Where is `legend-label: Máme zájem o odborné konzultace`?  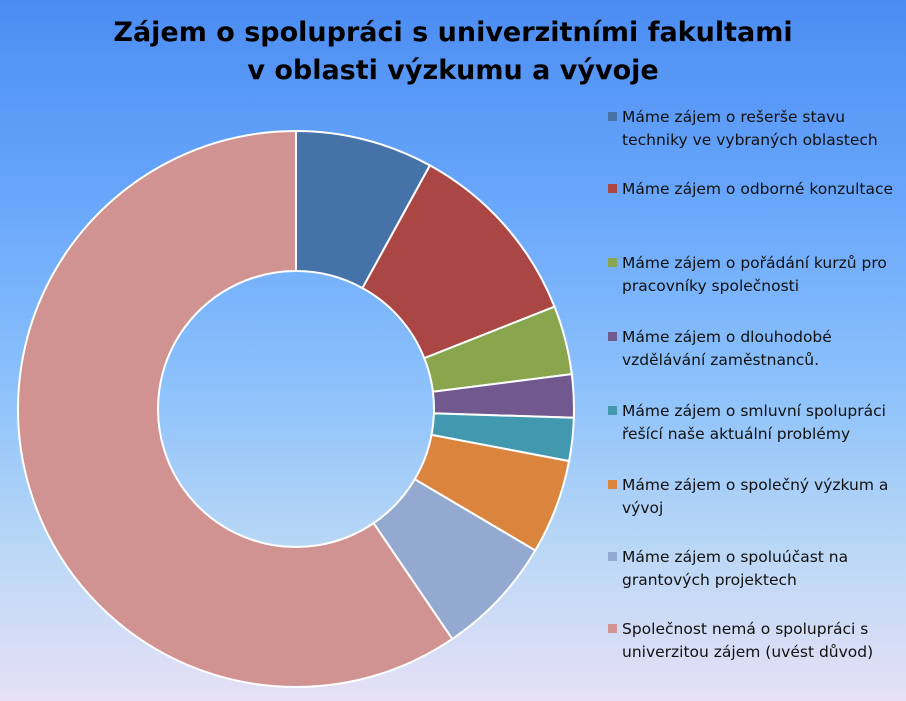 legend-label: Máme zájem o odborné konzultace is located at coordinates (758, 189).